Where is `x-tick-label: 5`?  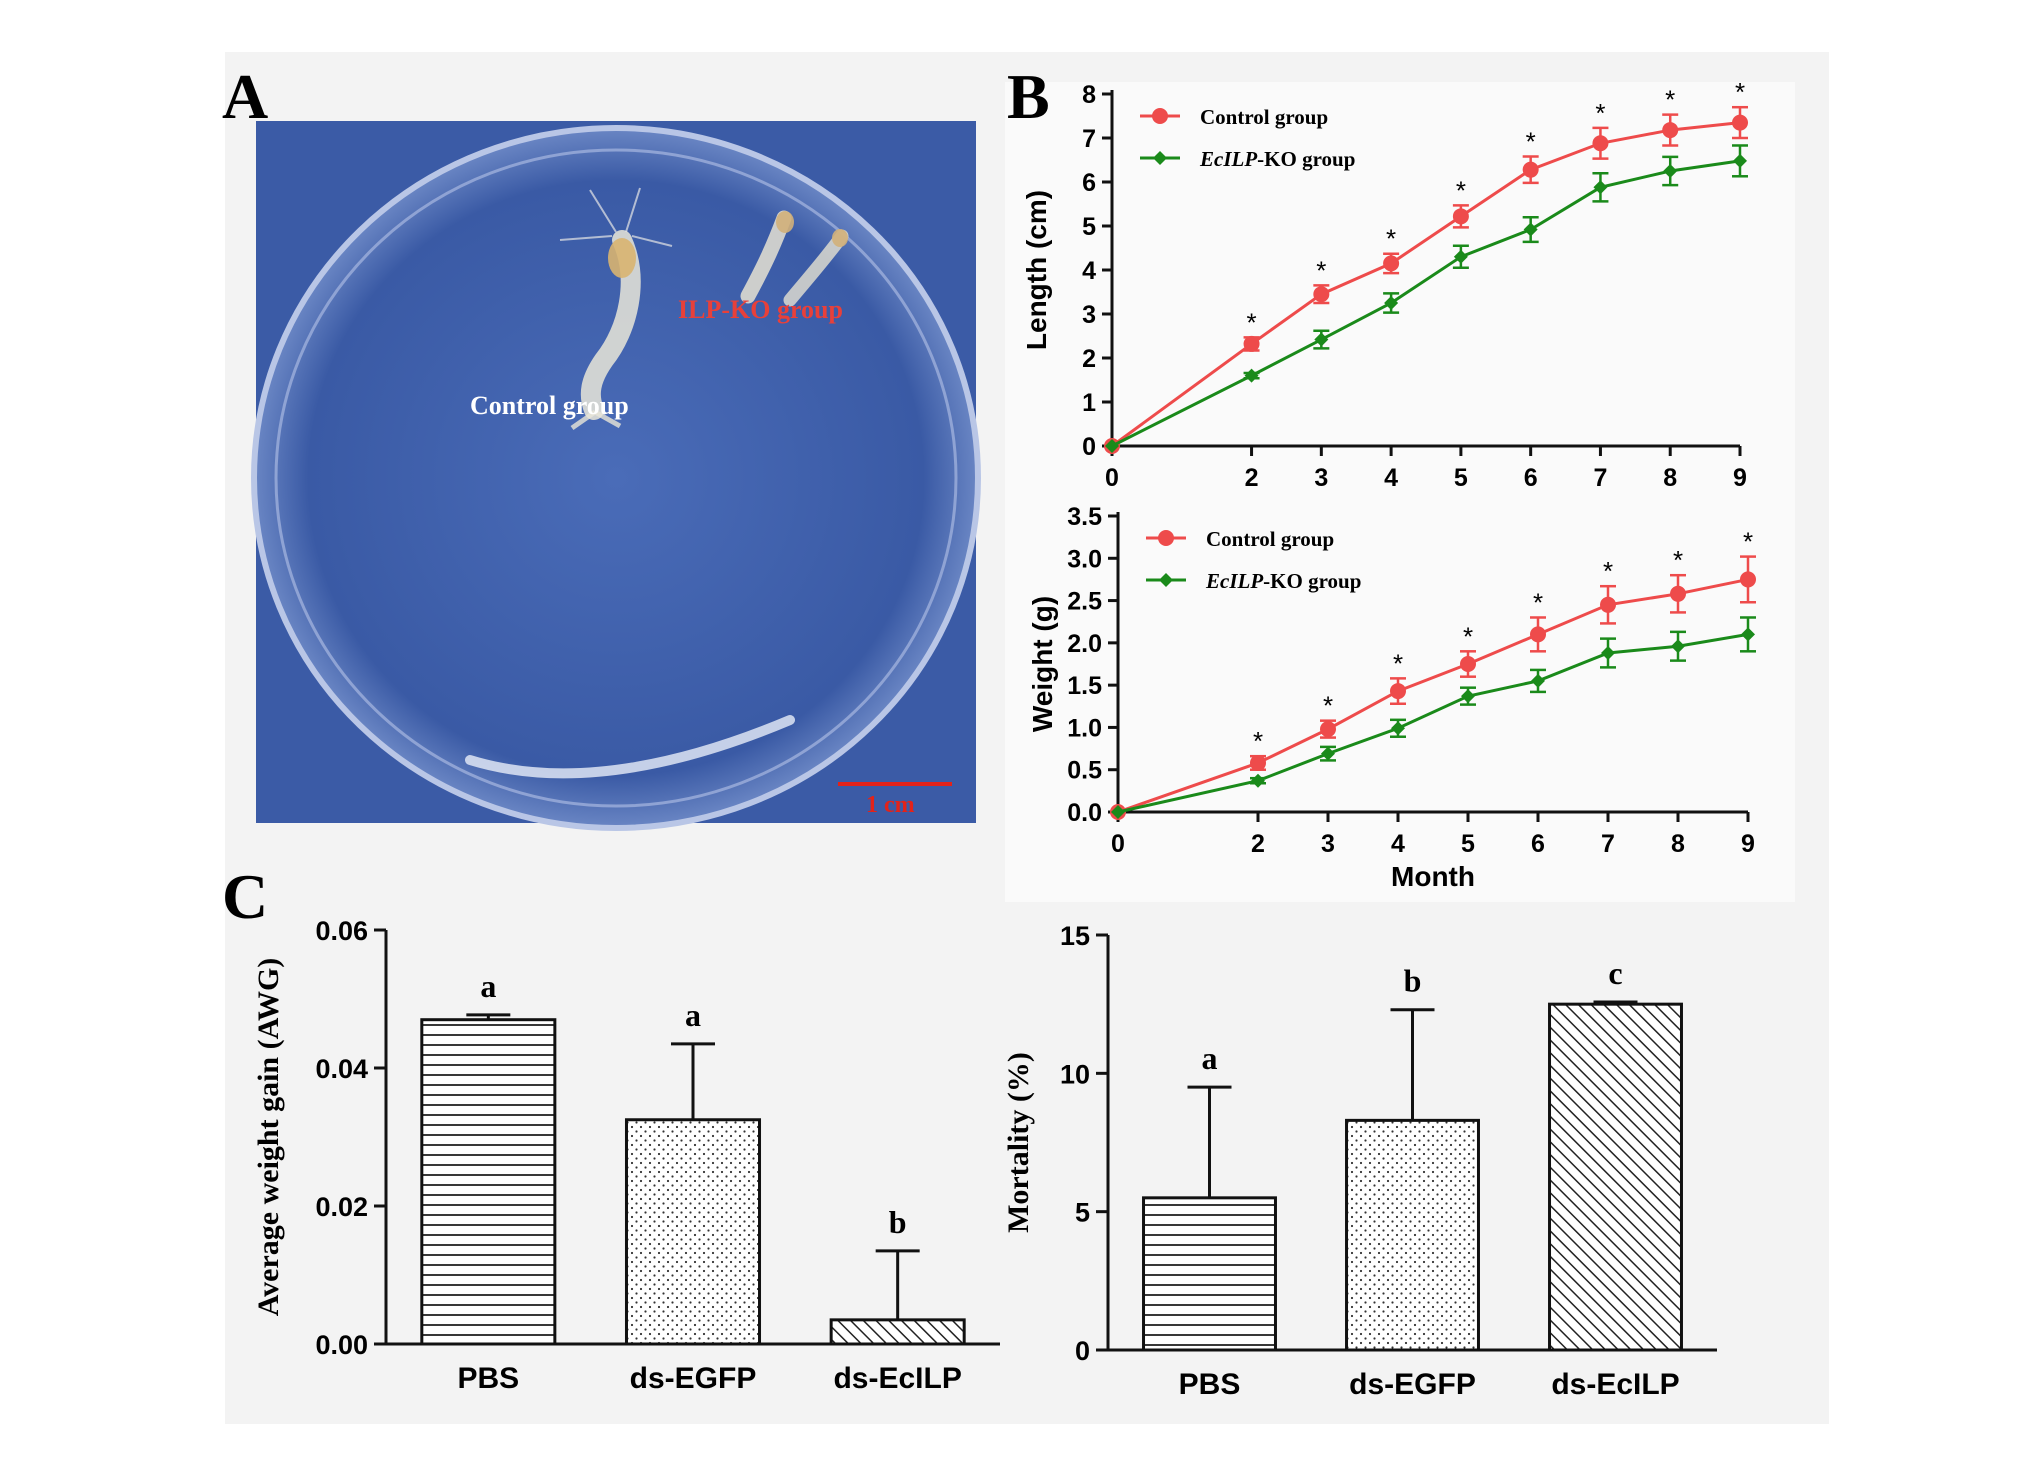
x-tick-label: 5 is located at coordinates (1468, 844).